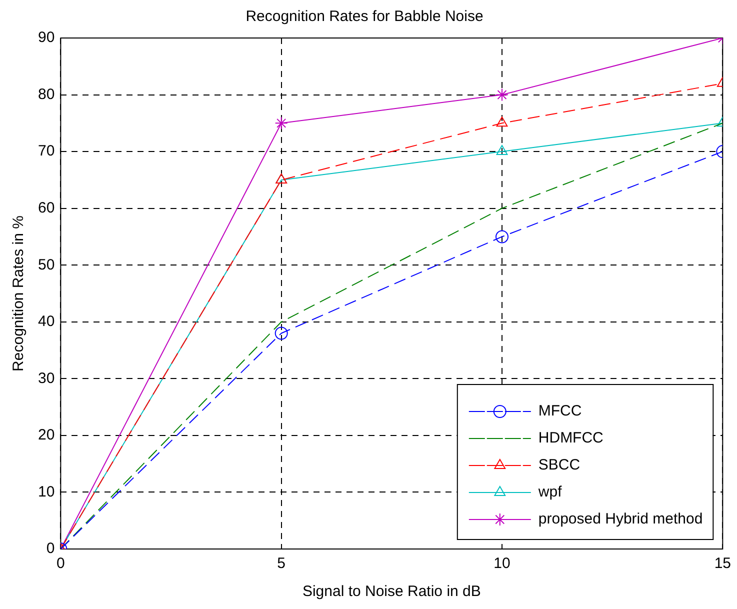  What do you see at coordinates (46, 491) in the screenshot?
I see `y-tick-label: 10` at bounding box center [46, 491].